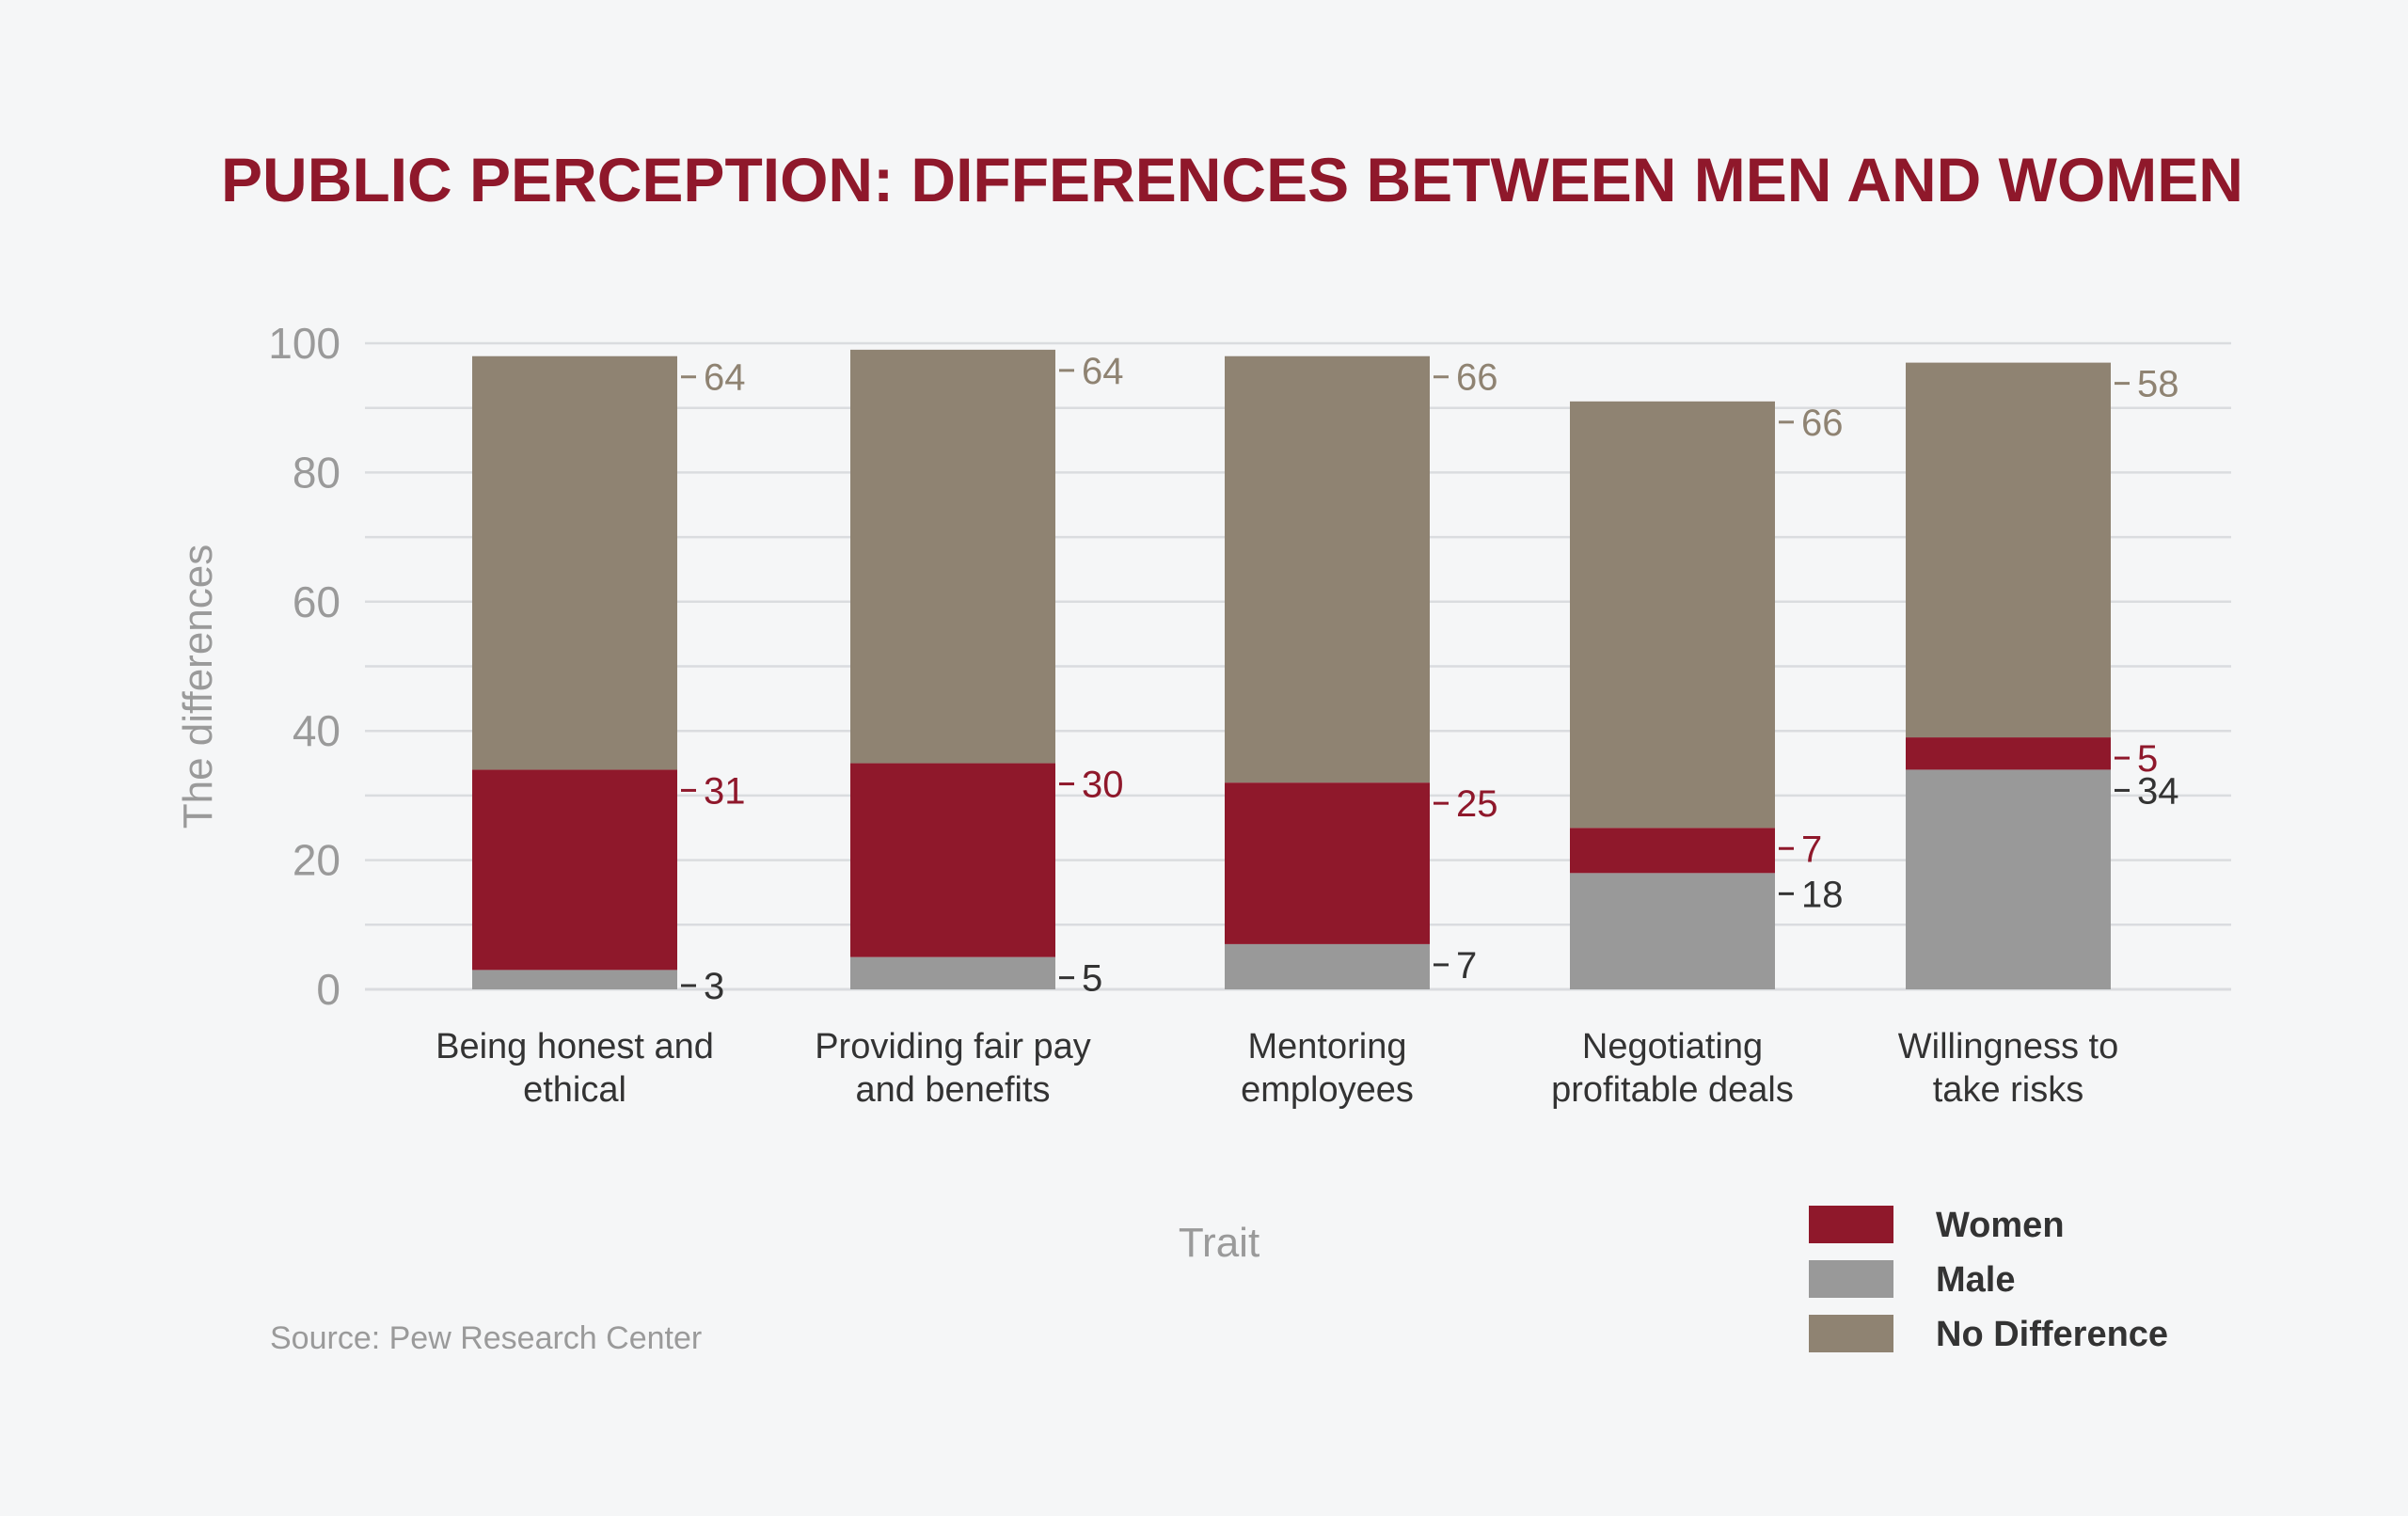  Describe the element at coordinates (317, 472) in the screenshot. I see `y-tick-label: 80` at that location.